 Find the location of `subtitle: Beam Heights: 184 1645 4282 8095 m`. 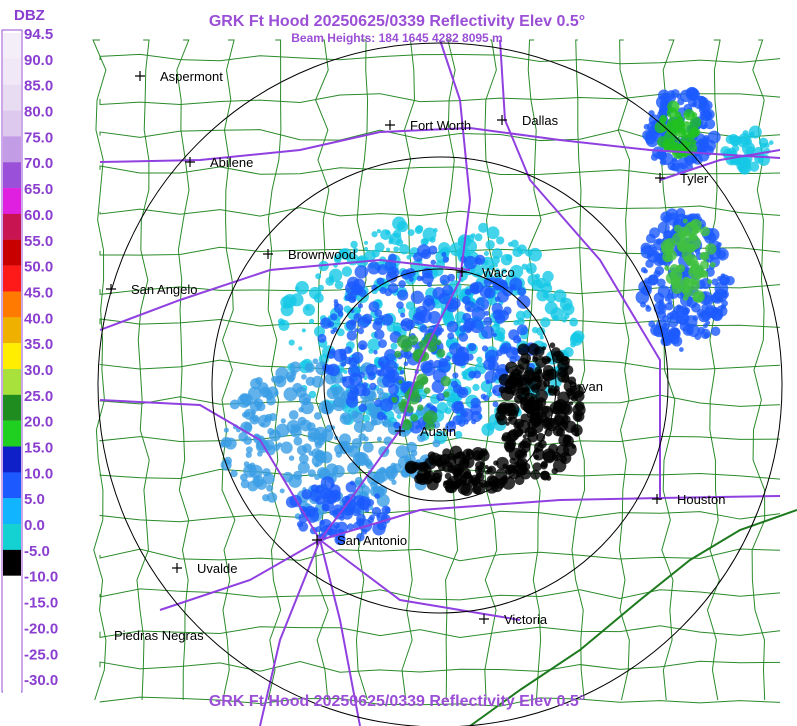

subtitle: Beam Heights: 184 1645 4282 8095 m is located at coordinates (396, 38).